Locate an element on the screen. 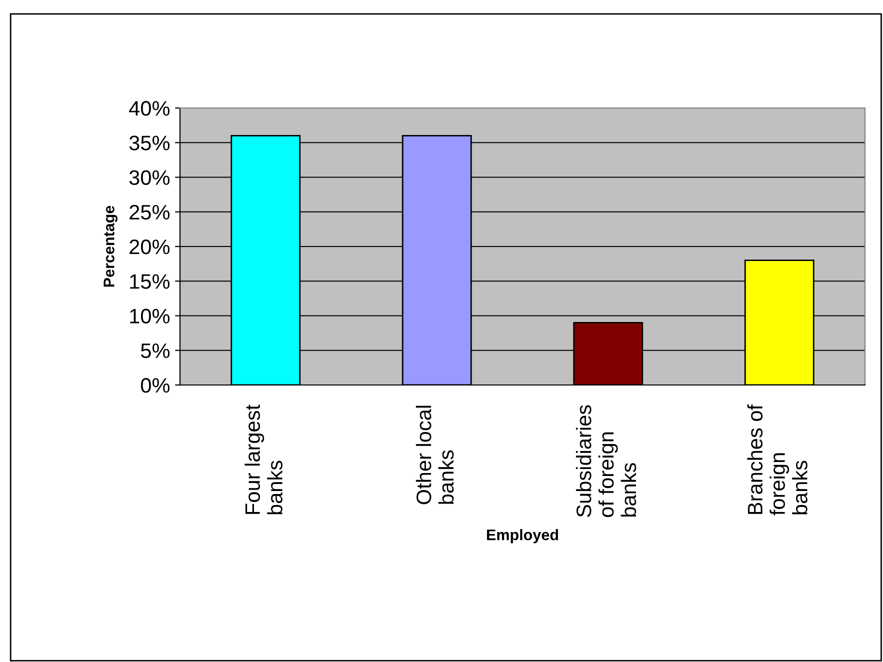 This screenshot has width=883, height=662. x-axis-title: Employed is located at coordinates (522, 536).